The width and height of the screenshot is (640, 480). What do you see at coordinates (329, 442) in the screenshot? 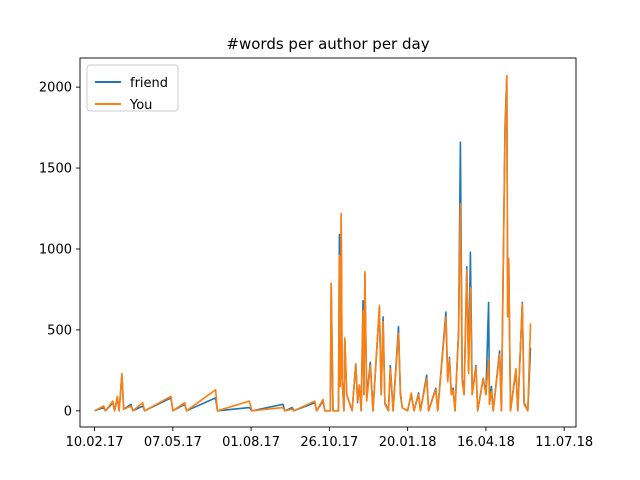
I see `x-tick-label: 26.10.17` at bounding box center [329, 442].